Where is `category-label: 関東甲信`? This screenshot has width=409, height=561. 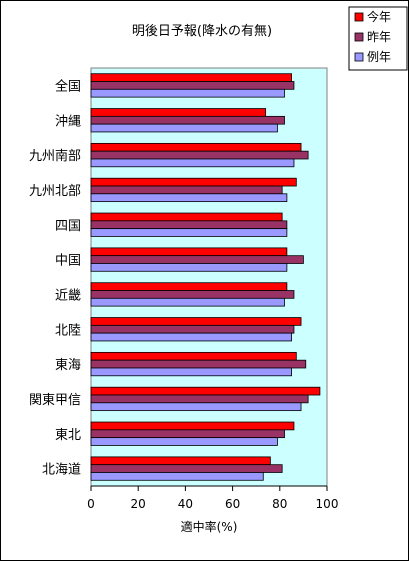 category-label: 関東甲信 is located at coordinates (55, 400).